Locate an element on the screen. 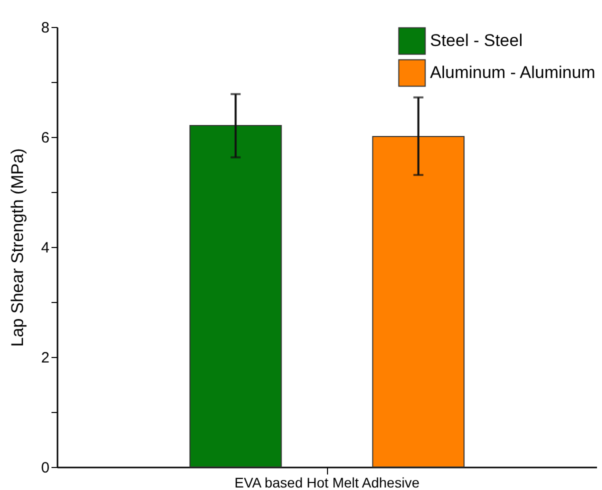 This screenshot has height=490, width=602. y-axis-title: Lap Shear Strength (MPa) is located at coordinates (18, 247).